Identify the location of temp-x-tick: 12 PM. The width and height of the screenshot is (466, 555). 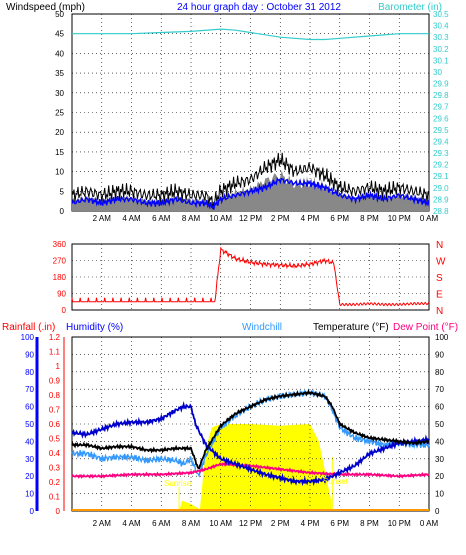
(250, 523).